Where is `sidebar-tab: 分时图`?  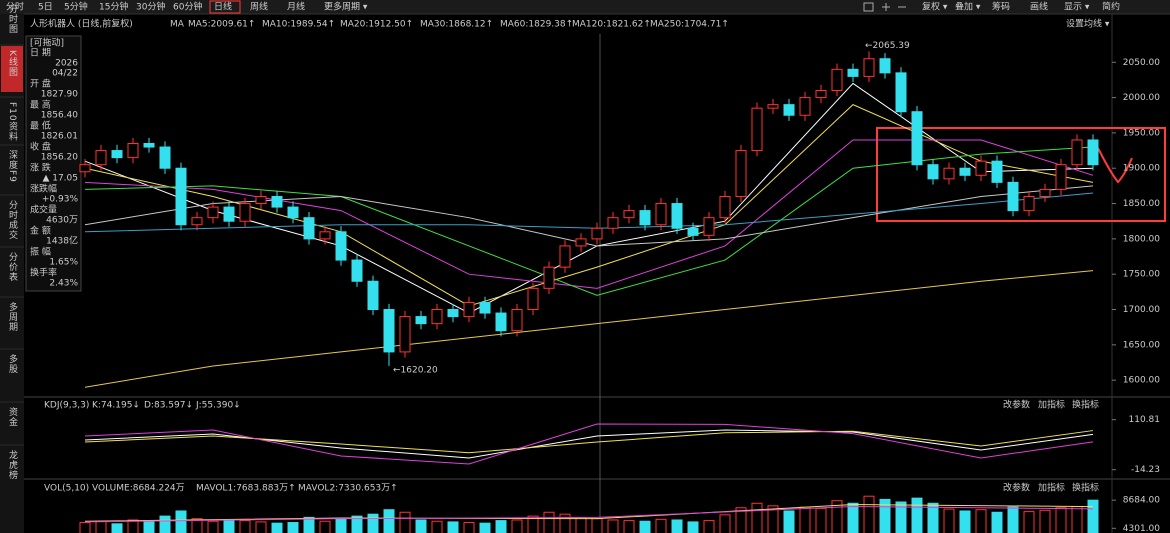
sidebar-tab: 分时图 is located at coordinates (12, 19).